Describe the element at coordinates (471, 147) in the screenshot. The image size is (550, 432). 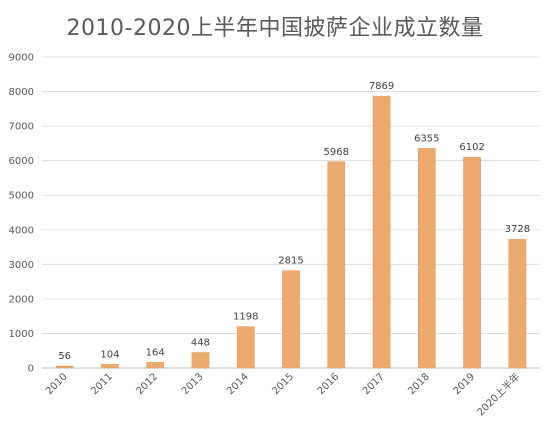
I see `data-label: 6102` at that location.